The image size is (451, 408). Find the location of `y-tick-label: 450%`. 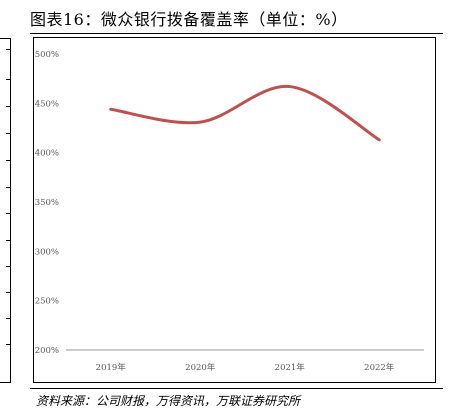

y-tick-label: 450% is located at coordinates (47, 104).